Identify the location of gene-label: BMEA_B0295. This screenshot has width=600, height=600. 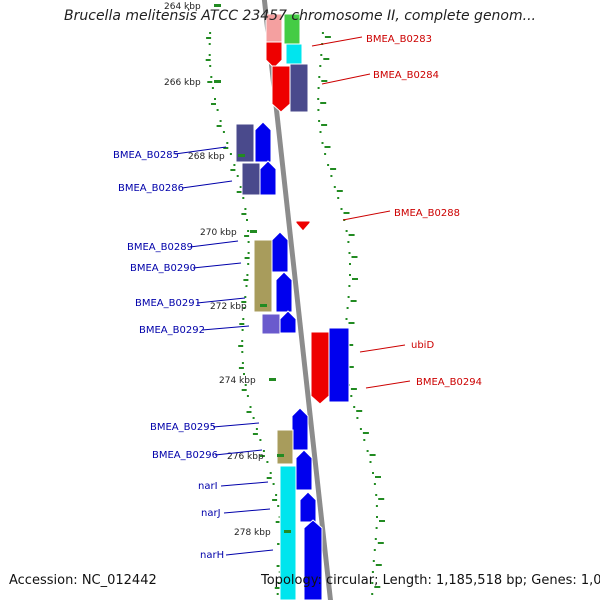
(183, 427).